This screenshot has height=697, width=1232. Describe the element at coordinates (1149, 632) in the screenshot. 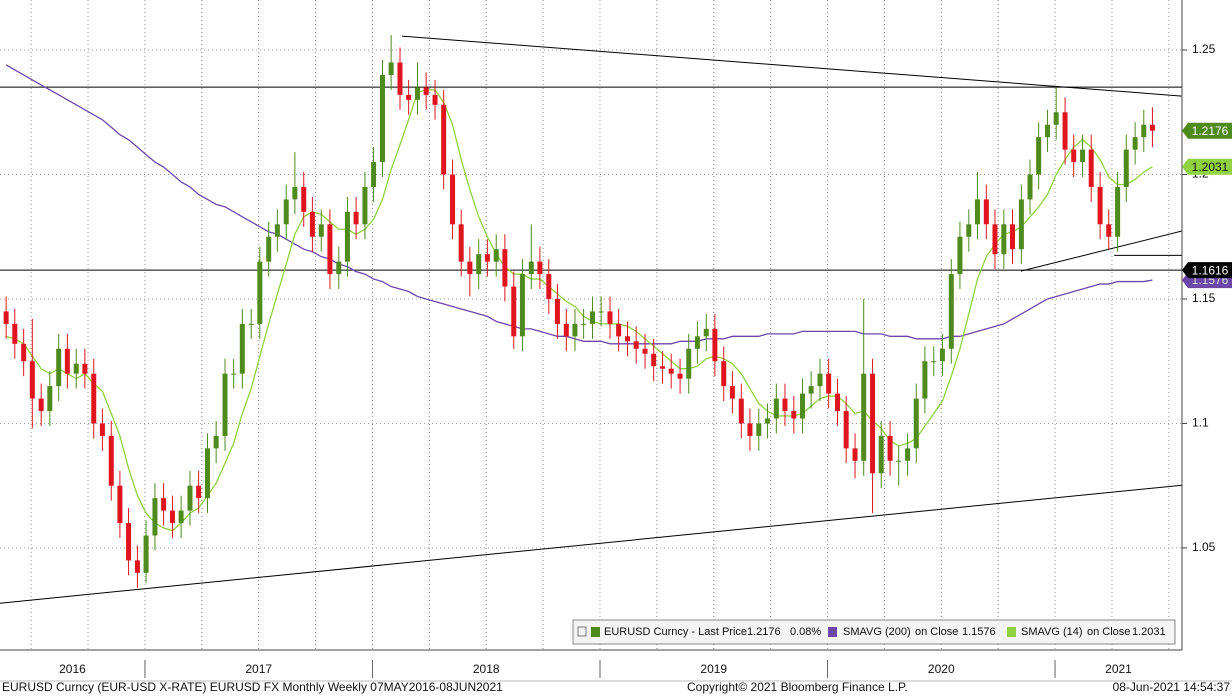

I see `legend-value: 1.2031` at that location.